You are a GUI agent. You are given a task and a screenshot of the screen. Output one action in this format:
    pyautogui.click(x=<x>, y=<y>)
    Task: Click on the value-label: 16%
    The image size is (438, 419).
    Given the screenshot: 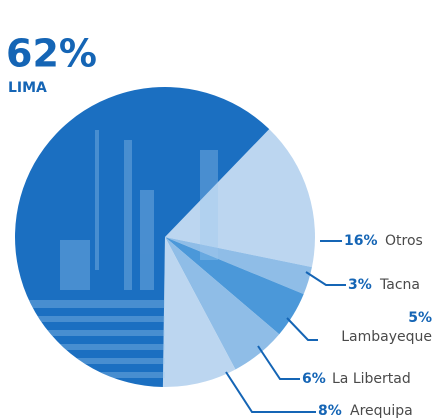 What is the action you would take?
    pyautogui.click(x=361, y=241)
    